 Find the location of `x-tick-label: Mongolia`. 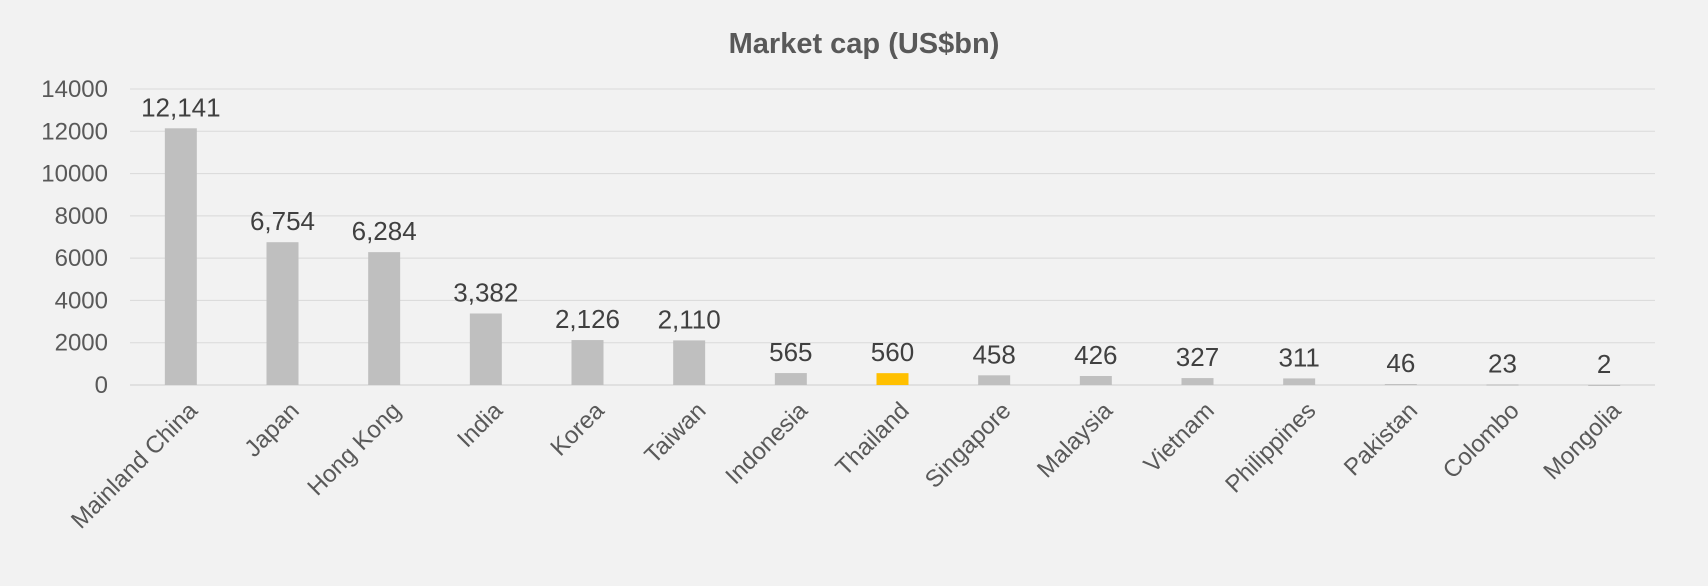

x-tick-label: Mongolia is located at coordinates (1582, 441).